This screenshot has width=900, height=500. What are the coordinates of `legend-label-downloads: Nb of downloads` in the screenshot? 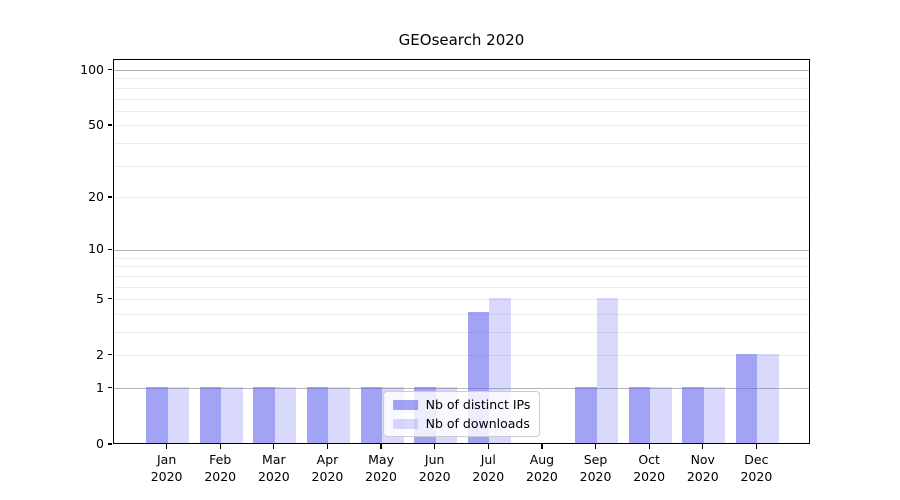 It's located at (477, 423).